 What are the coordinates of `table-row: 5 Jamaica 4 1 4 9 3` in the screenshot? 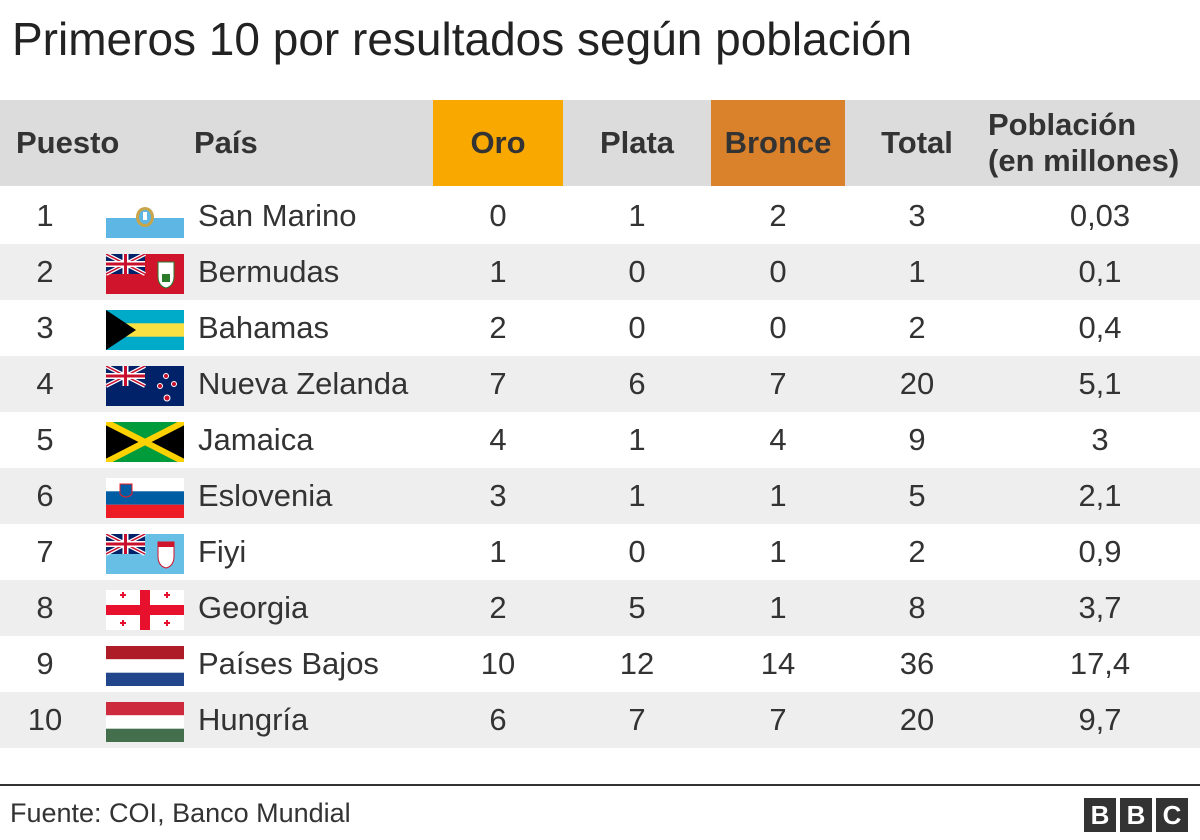 It's located at (600, 440).